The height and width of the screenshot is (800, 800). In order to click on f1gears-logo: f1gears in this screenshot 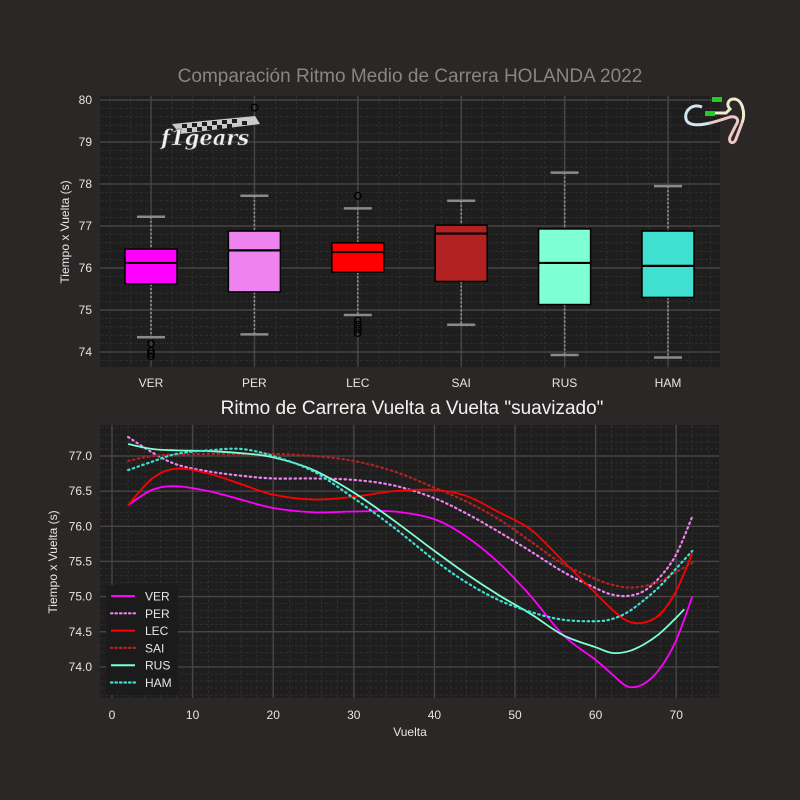, I will do `click(209, 133)`.